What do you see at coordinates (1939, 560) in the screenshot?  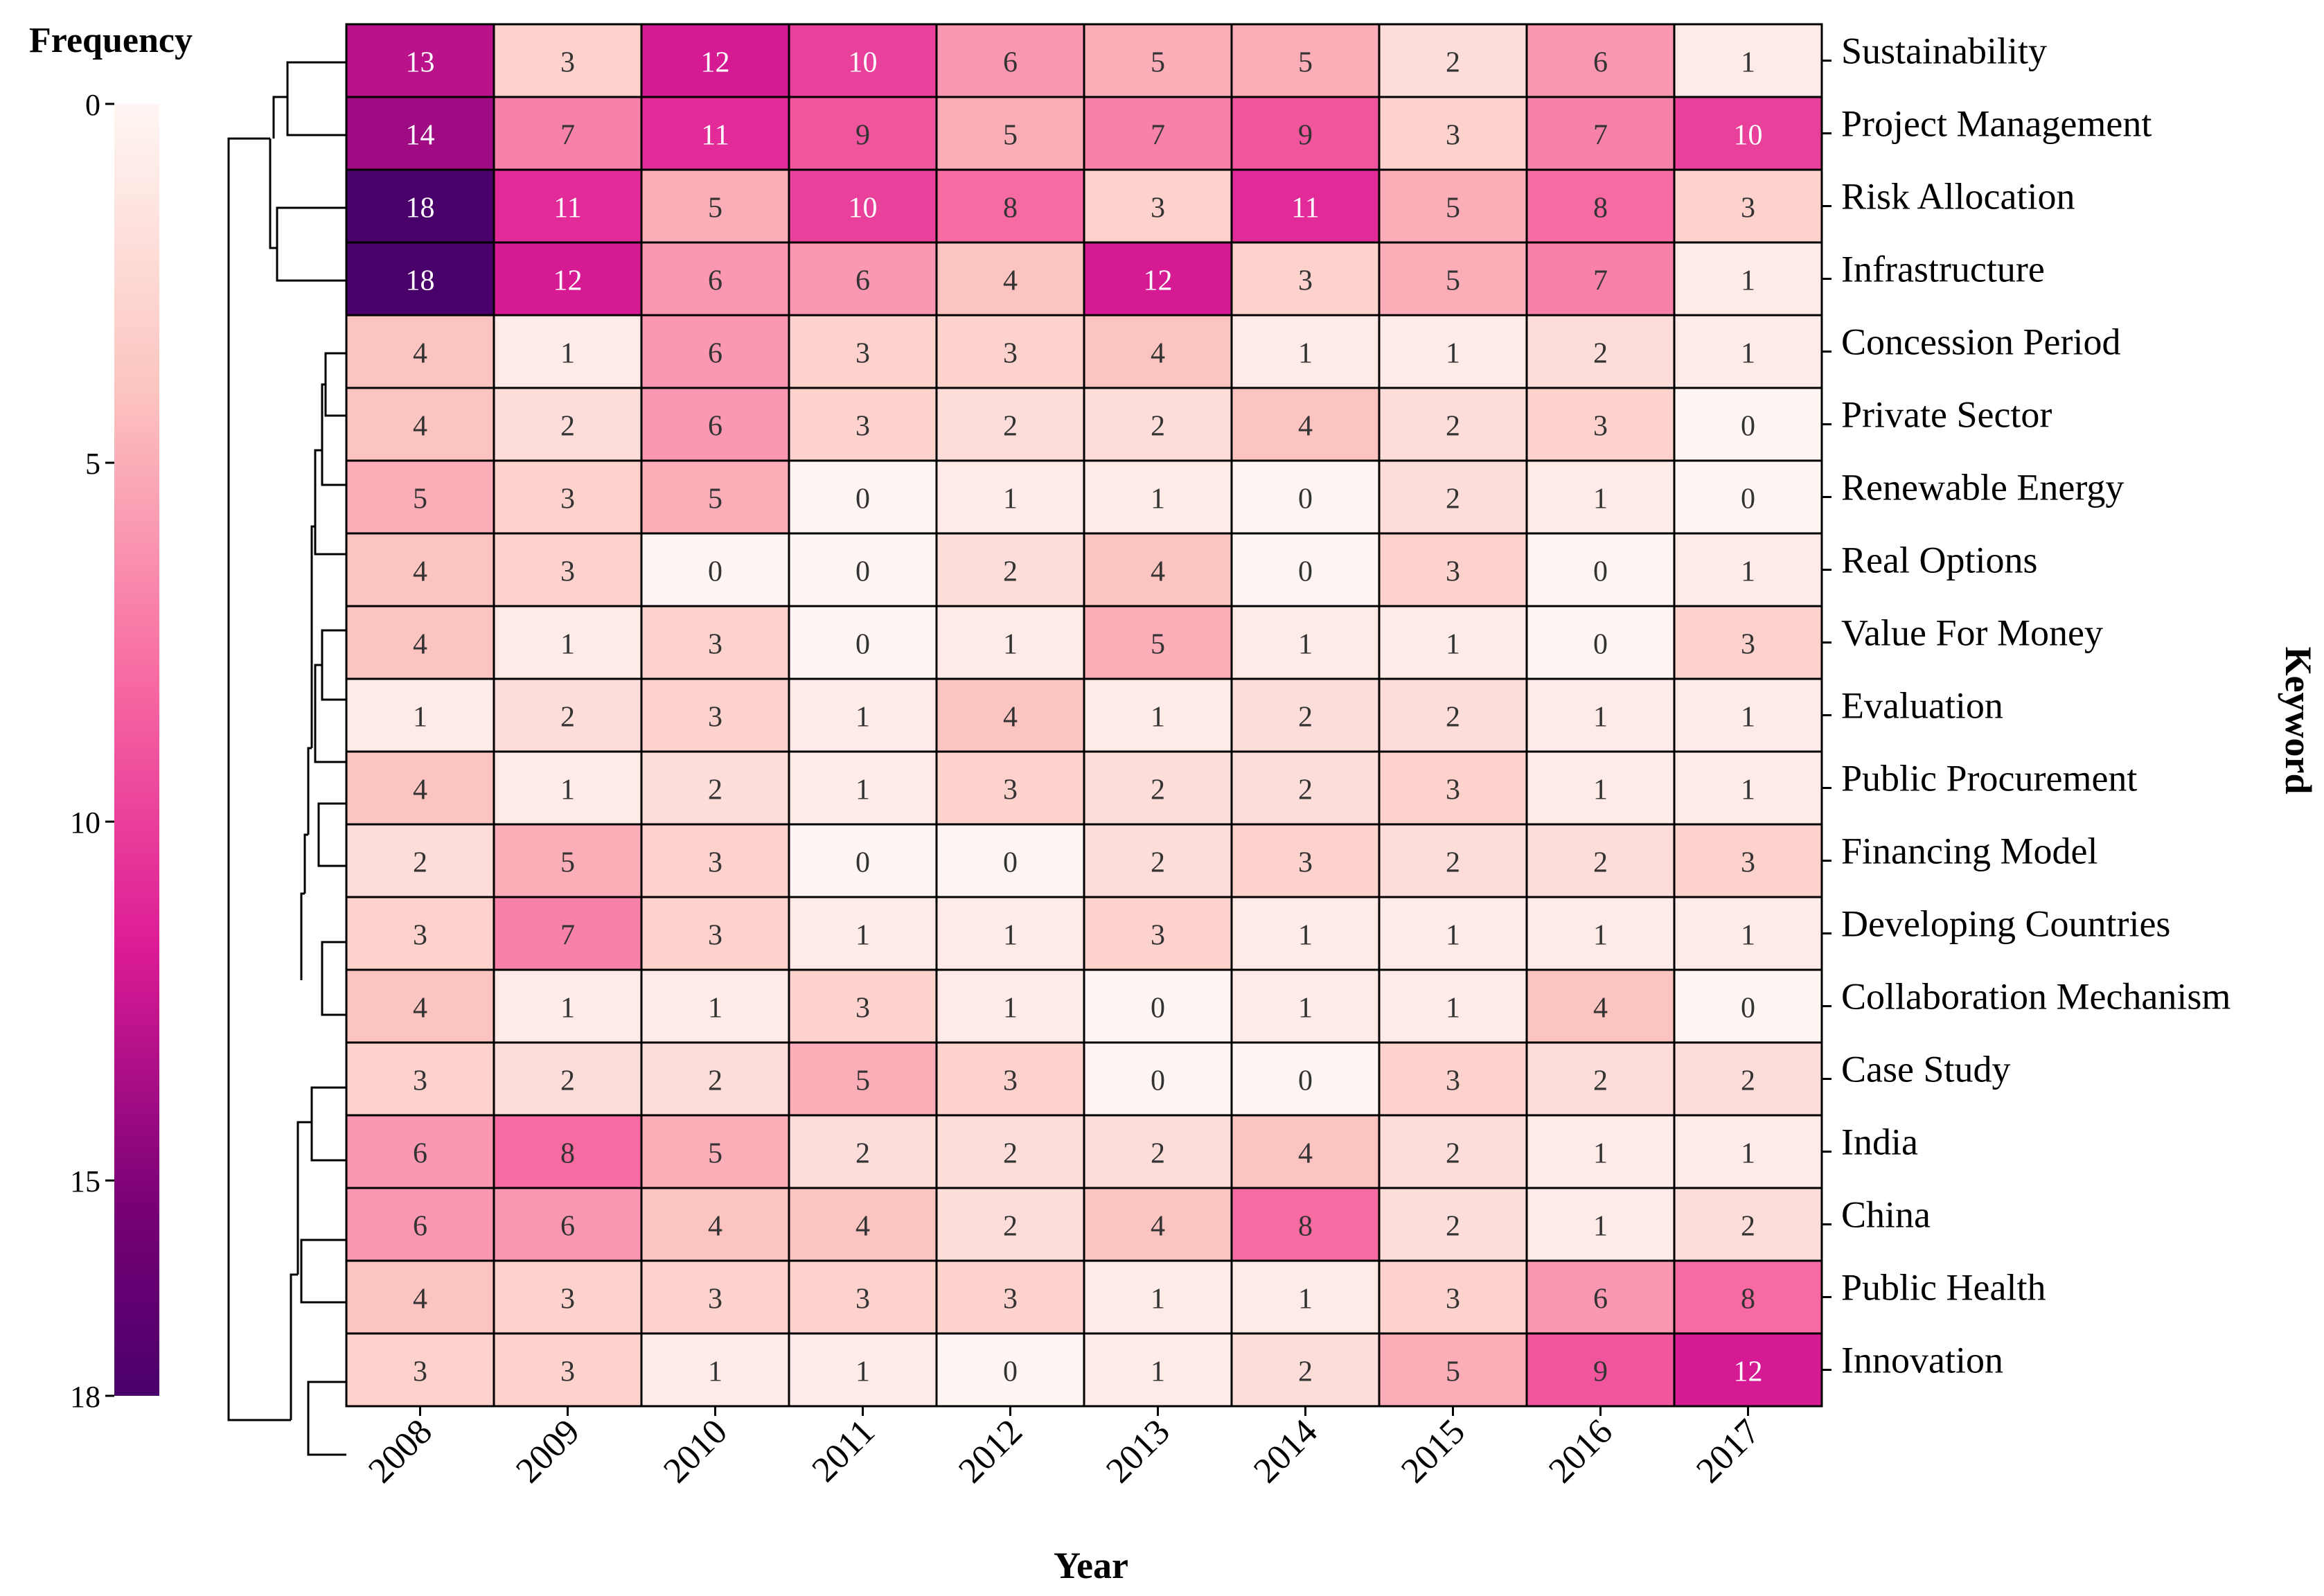 I see `row-label: Real Options` at bounding box center [1939, 560].